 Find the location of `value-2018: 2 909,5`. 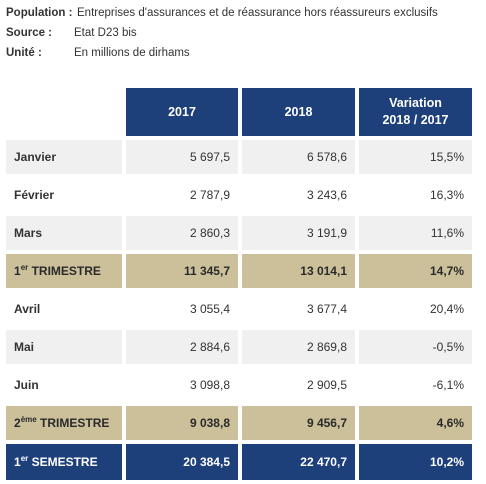

value-2018: 2 909,5 is located at coordinates (298, 385).